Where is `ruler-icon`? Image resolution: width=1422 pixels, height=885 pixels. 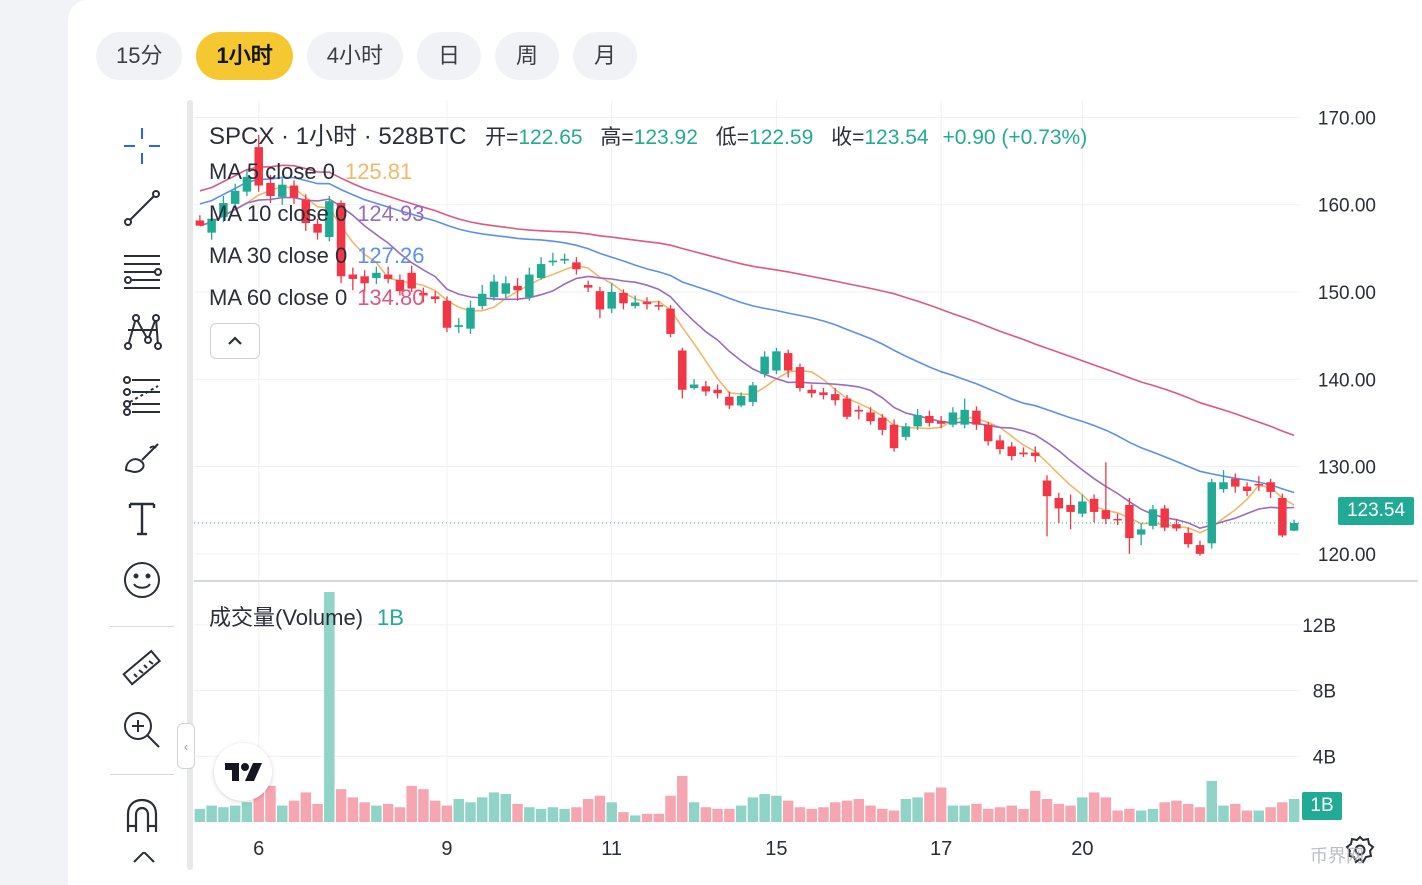
ruler-icon is located at coordinates (142, 668).